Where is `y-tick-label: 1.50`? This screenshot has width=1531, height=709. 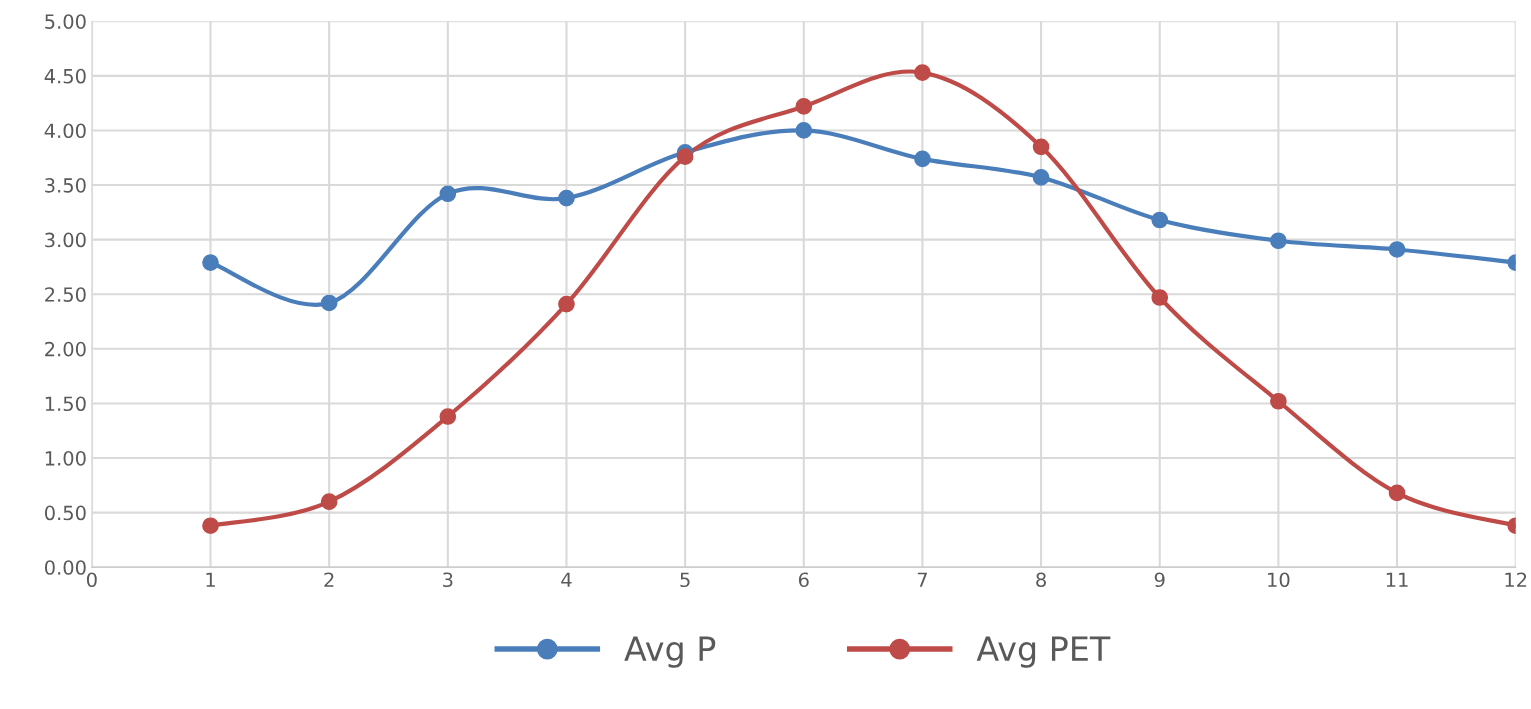 y-tick-label: 1.50 is located at coordinates (65, 404).